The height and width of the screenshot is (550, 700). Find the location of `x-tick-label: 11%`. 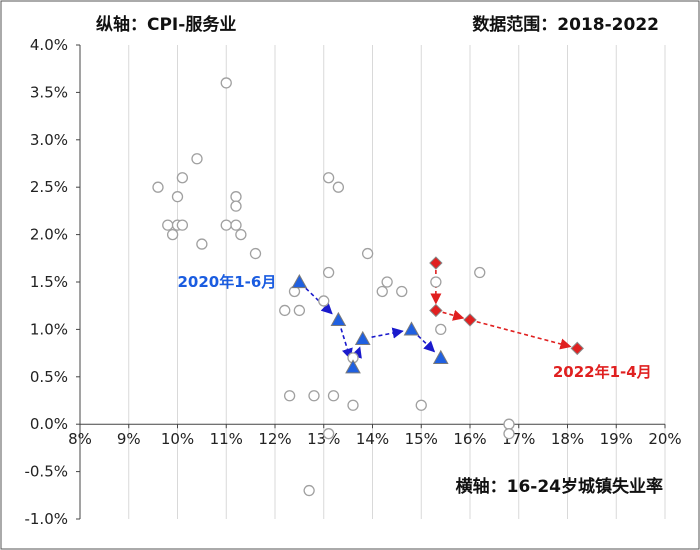

x-tick-label: 11% is located at coordinates (226, 439).